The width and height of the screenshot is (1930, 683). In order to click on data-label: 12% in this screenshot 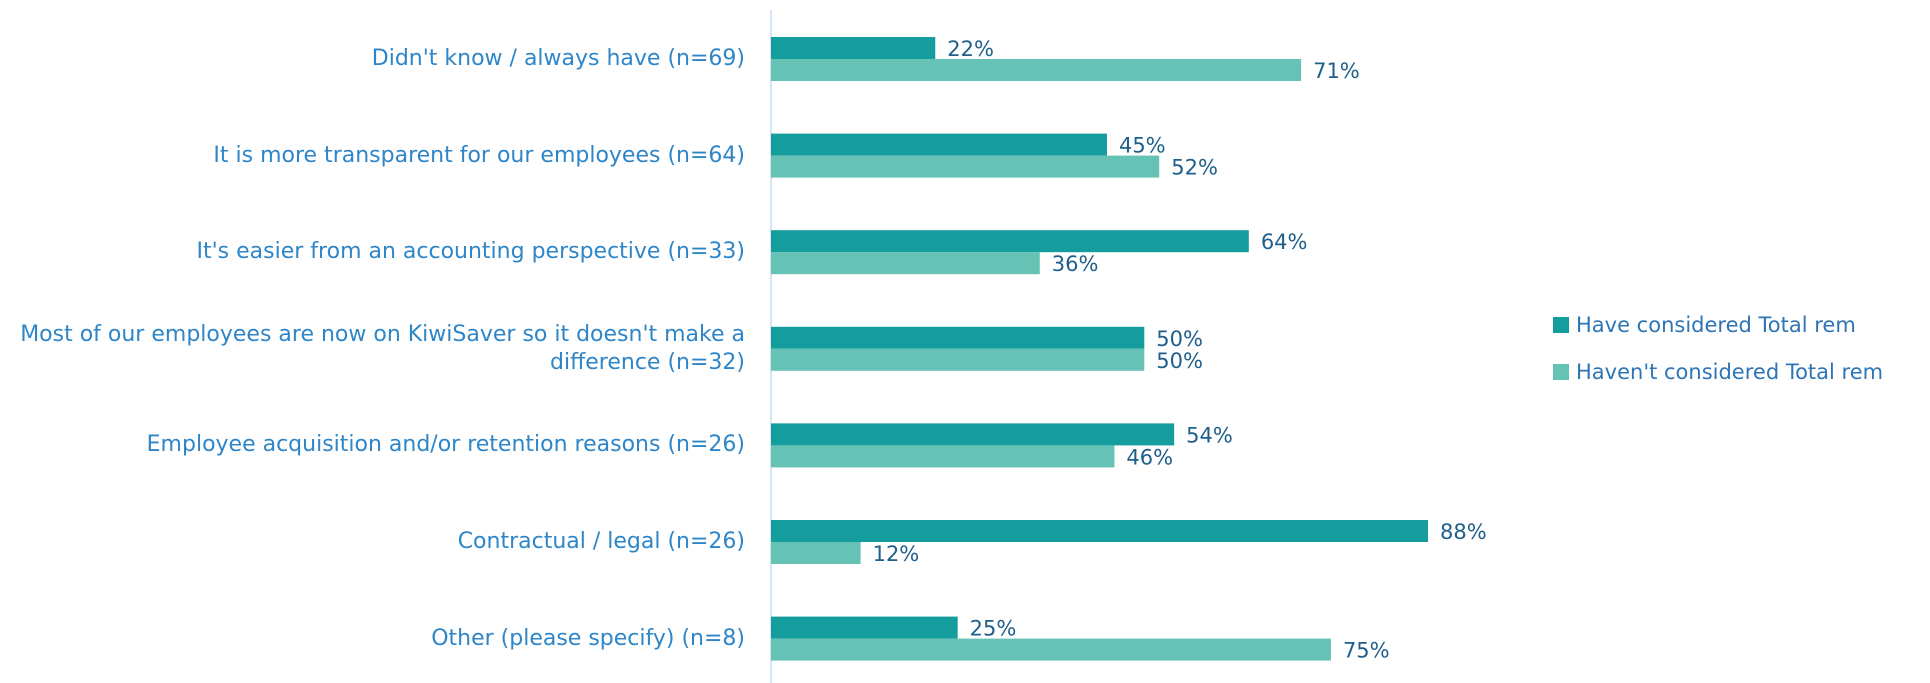, I will do `click(896, 554)`.